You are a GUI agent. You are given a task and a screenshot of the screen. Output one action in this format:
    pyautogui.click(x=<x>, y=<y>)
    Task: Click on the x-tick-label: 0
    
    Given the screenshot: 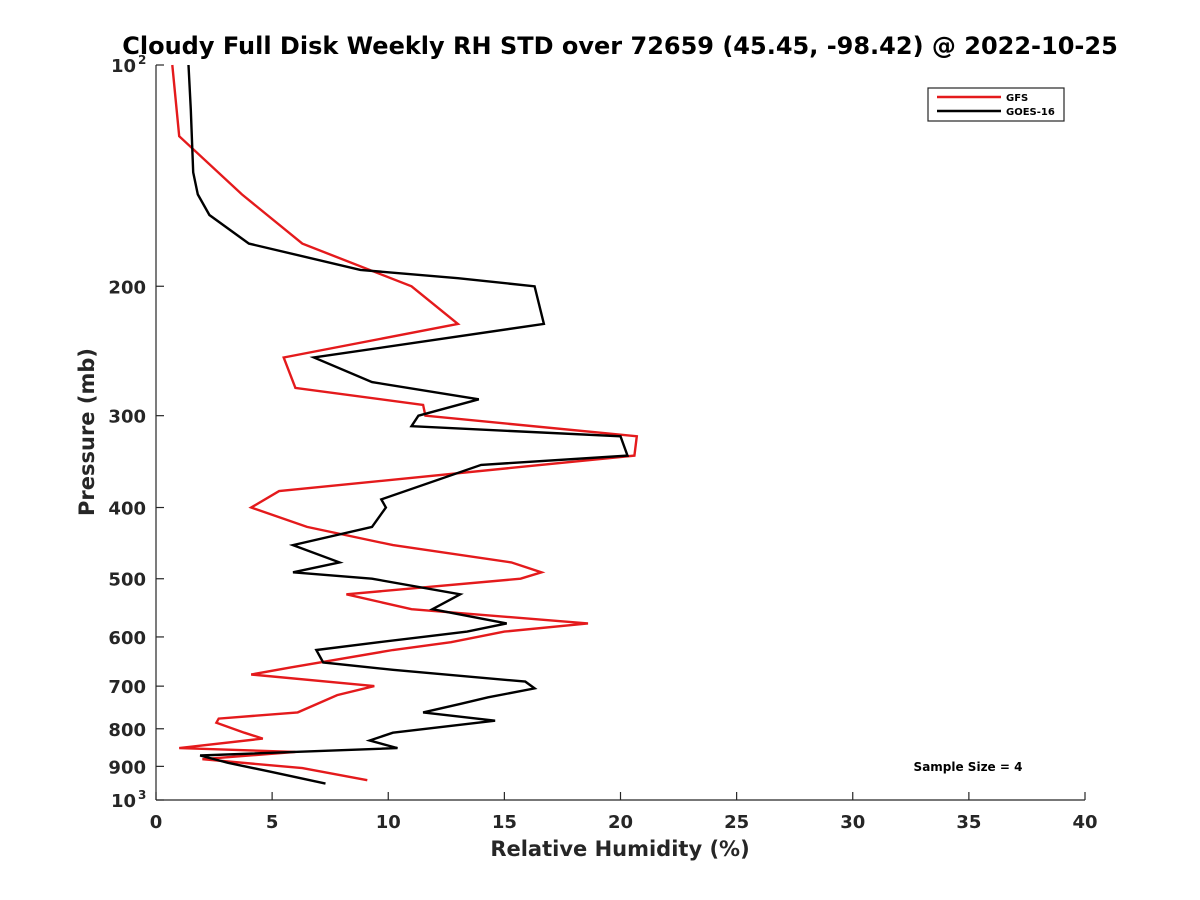 What is the action you would take?
    pyautogui.click(x=156, y=822)
    